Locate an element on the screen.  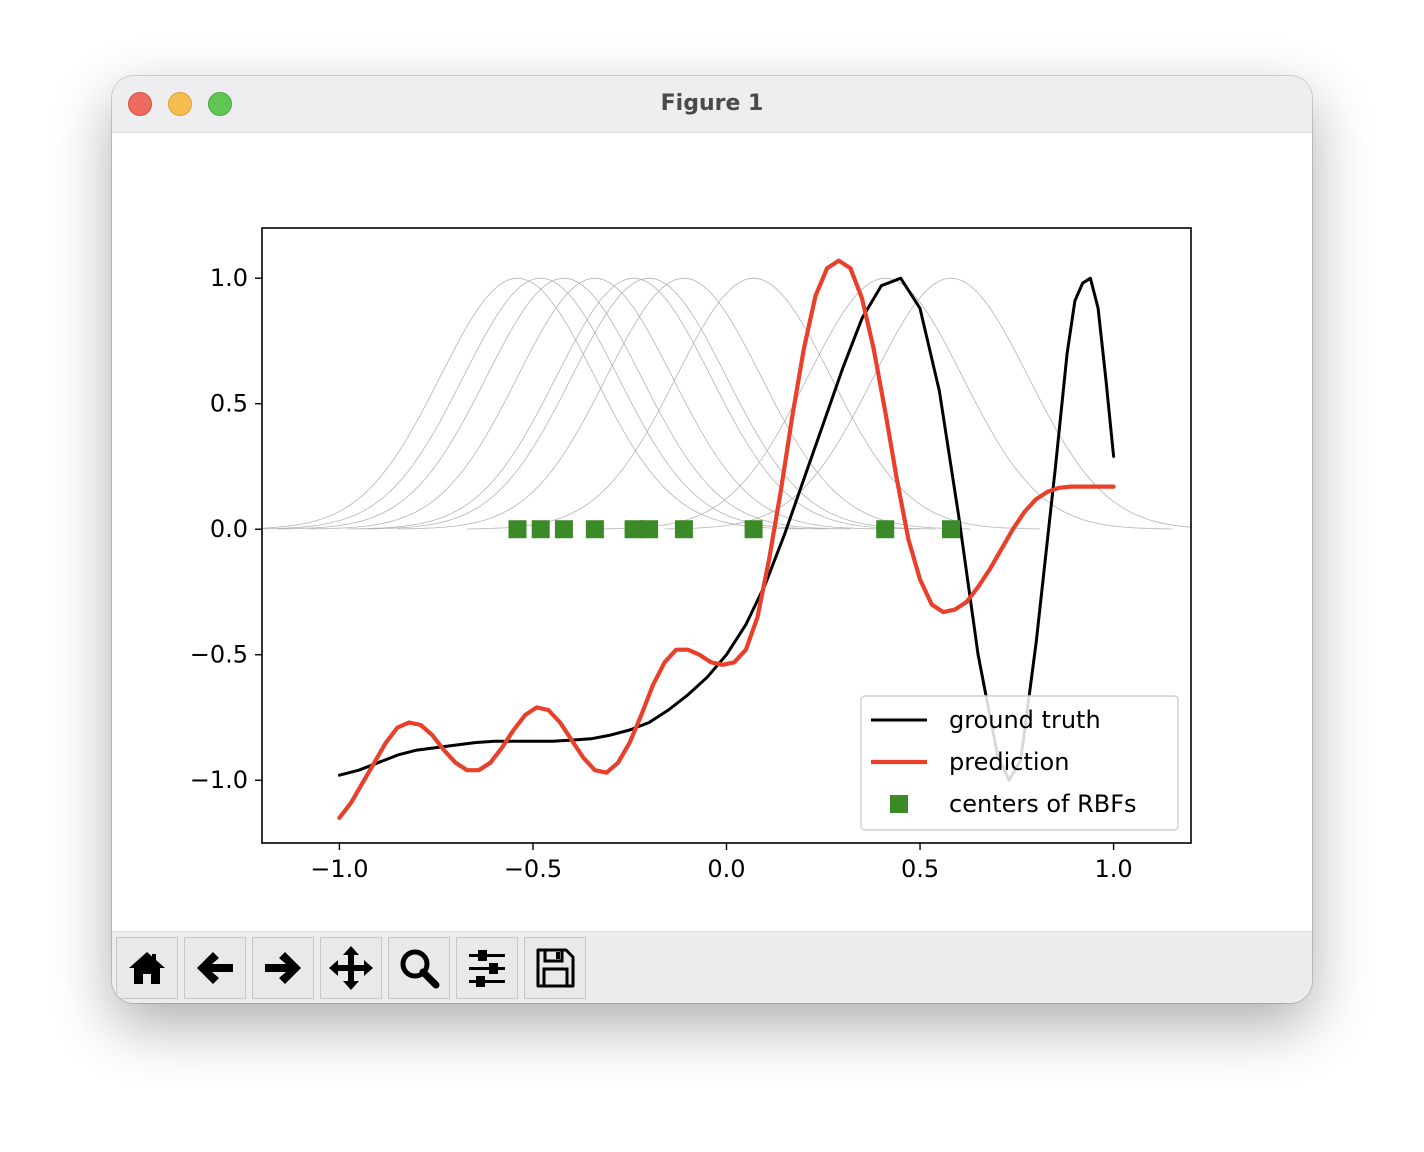
arrow-left-icon is located at coordinates (215, 968).